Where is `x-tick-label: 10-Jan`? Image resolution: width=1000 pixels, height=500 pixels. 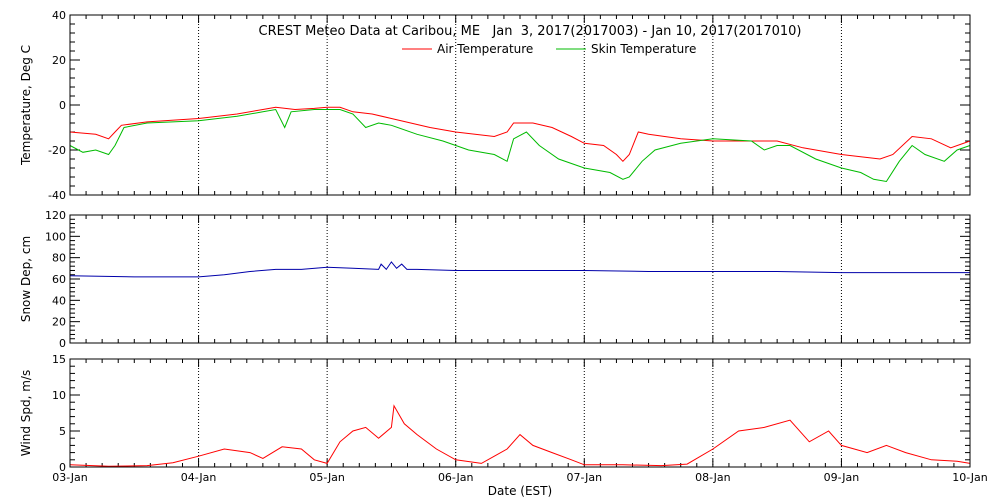 x-tick-label: 10-Jan is located at coordinates (970, 477).